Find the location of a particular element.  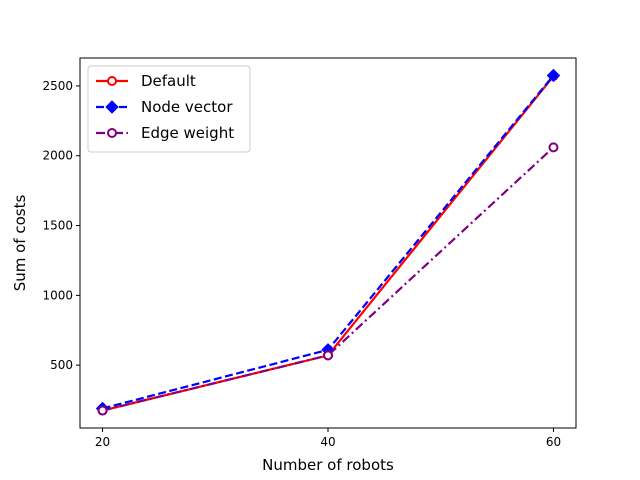

x-axis-label: Number of robots is located at coordinates (328, 465).